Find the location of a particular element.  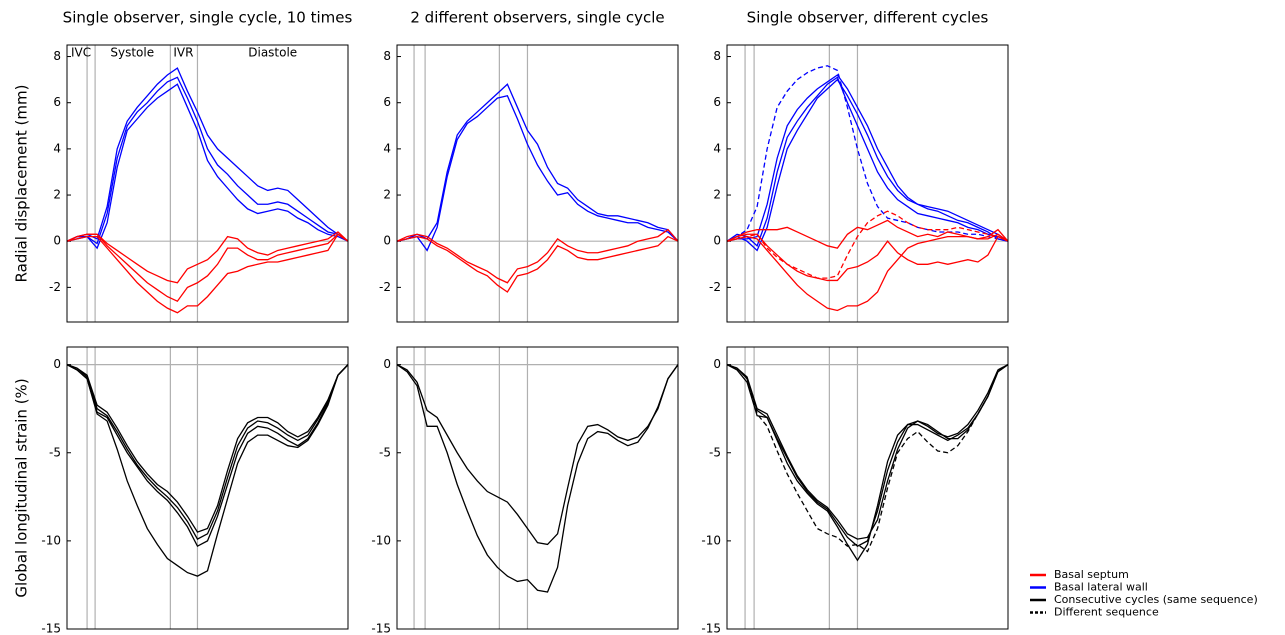

y-axis-label: Global longitudinal strain (%) is located at coordinates (22, 487).